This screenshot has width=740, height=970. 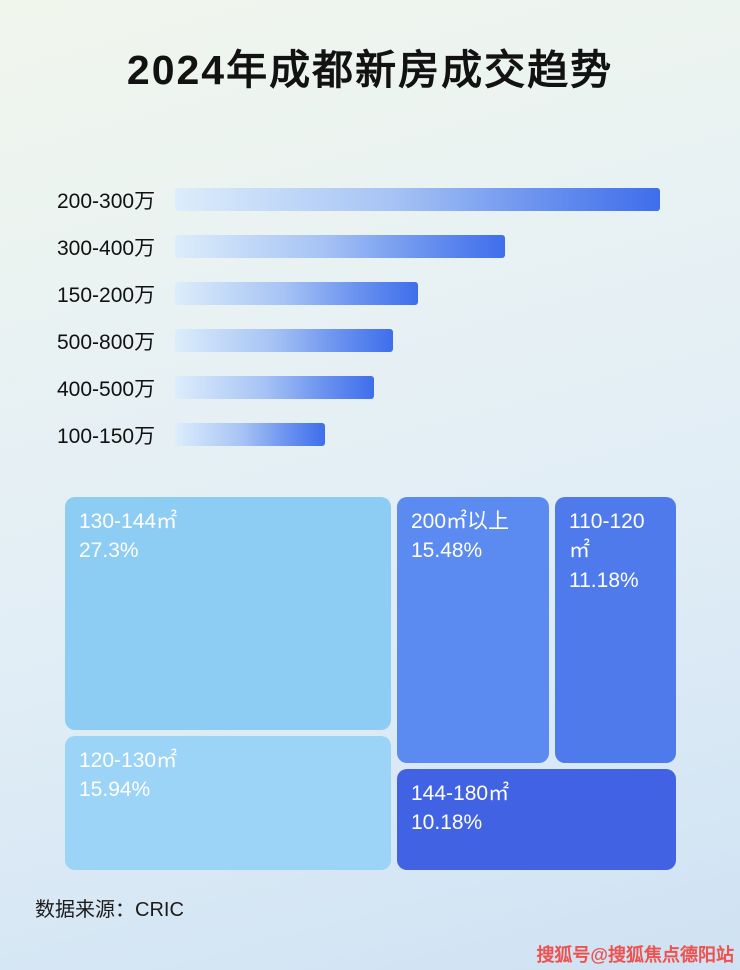 I want to click on bar-row: 500-800万, so click(x=367, y=340).